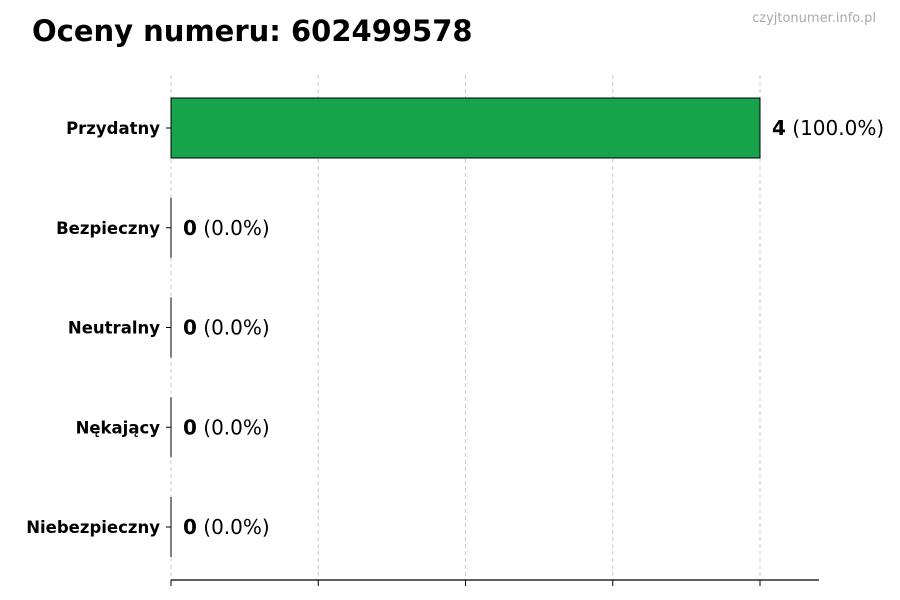 This screenshot has height=600, width=900. What do you see at coordinates (113, 128) in the screenshot?
I see `category-label: Przydatny` at bounding box center [113, 128].